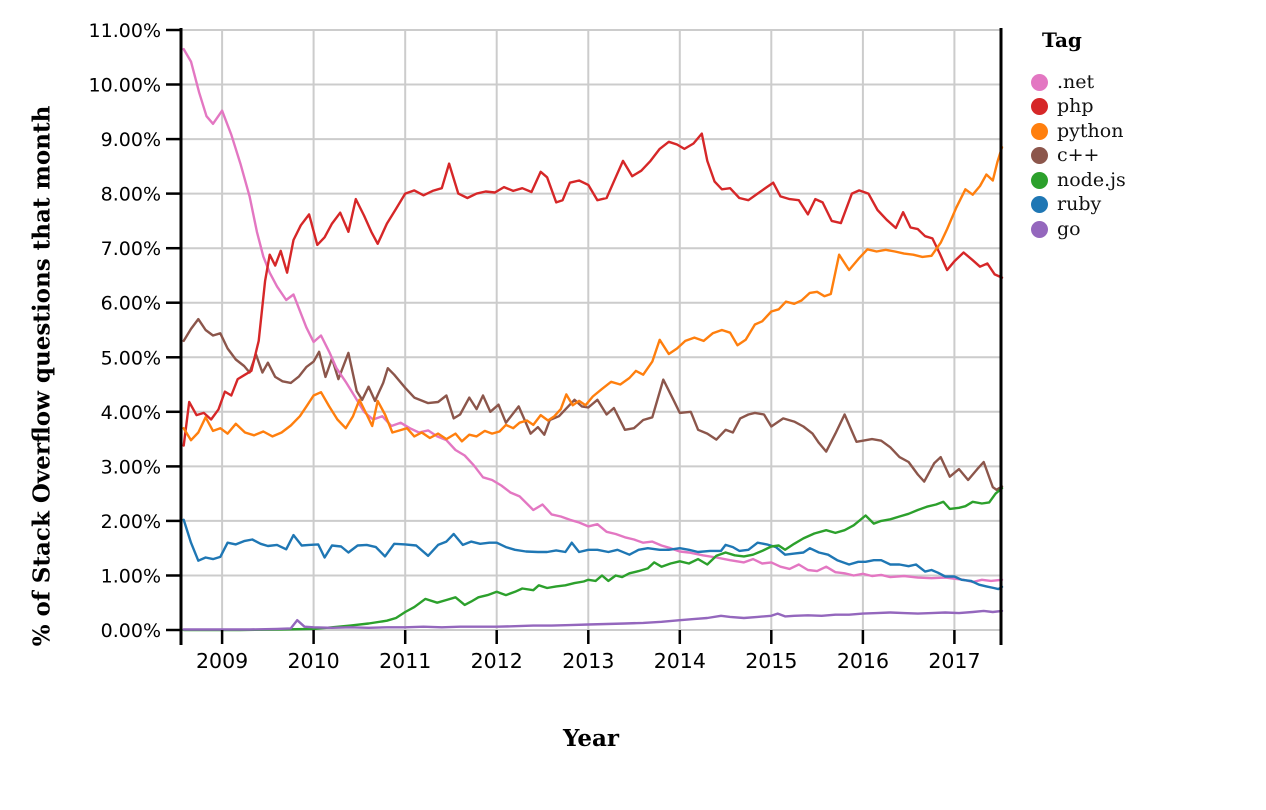 This screenshot has width=1266, height=810. What do you see at coordinates (125, 31) in the screenshot?
I see `y-tick-label-11.00%: 11.00%` at bounding box center [125, 31].